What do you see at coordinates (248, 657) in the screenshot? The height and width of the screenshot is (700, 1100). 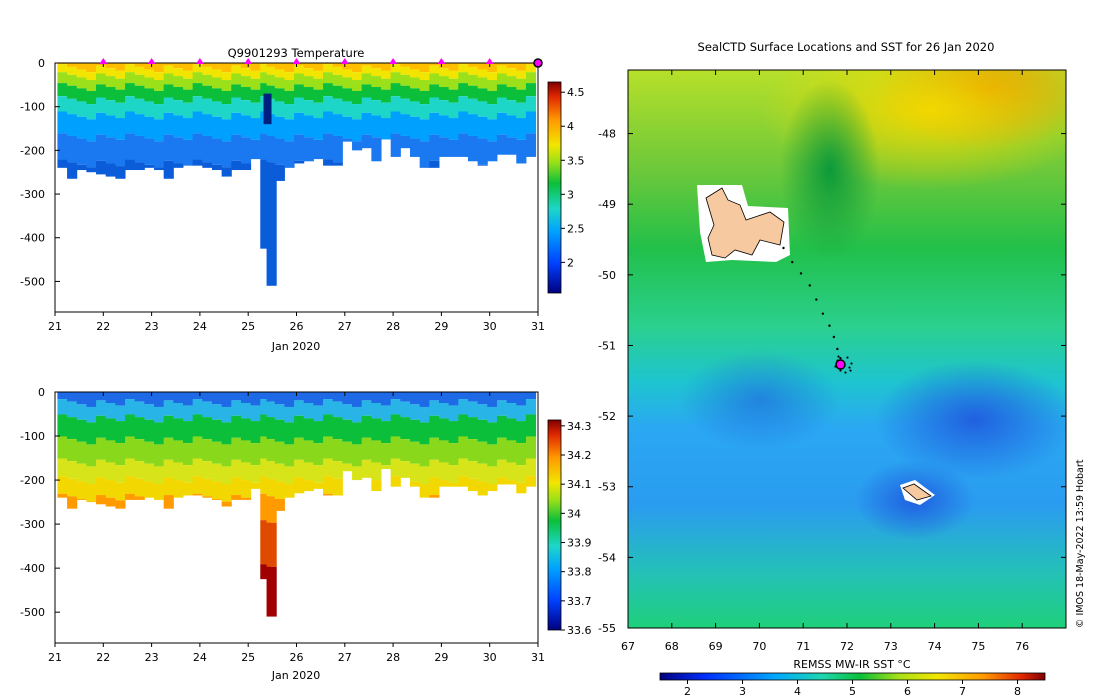 I see `x-tick-label: 25` at bounding box center [248, 657].